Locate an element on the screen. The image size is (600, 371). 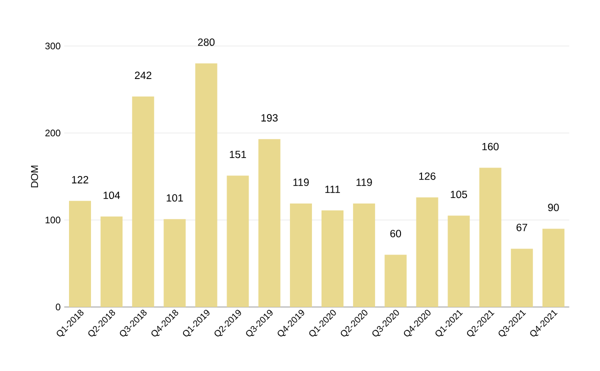
data-label: 160 is located at coordinates (490, 146).